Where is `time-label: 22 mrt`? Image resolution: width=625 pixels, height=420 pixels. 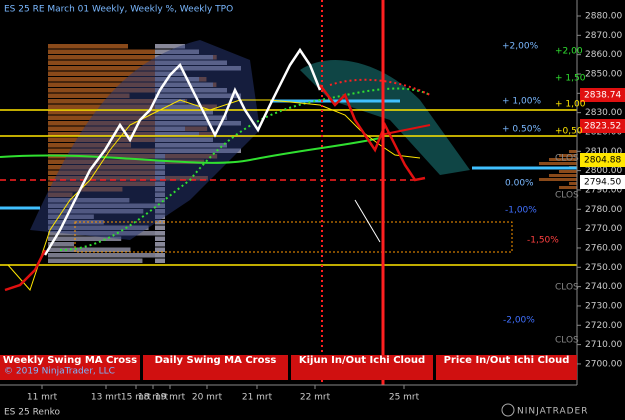 time-label: 22 mrt is located at coordinates (315, 398).